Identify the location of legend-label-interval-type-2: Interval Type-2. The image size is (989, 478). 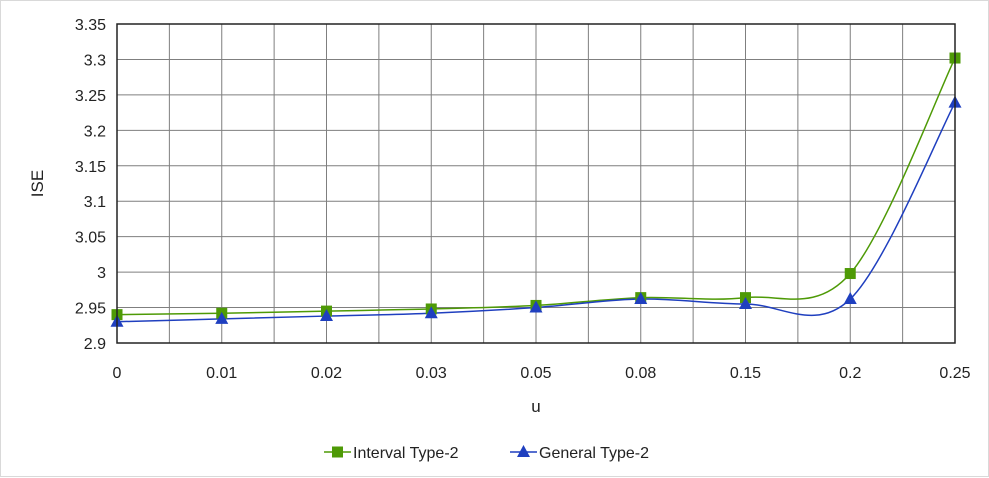
(406, 453).